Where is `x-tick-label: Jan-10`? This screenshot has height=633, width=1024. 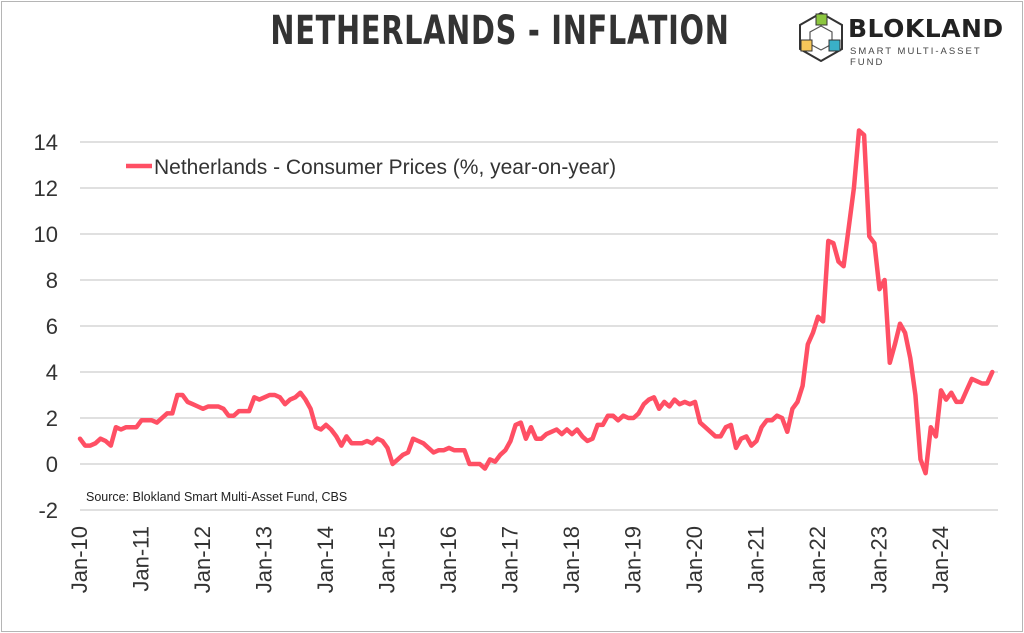
x-tick-label: Jan-10 is located at coordinates (79, 559).